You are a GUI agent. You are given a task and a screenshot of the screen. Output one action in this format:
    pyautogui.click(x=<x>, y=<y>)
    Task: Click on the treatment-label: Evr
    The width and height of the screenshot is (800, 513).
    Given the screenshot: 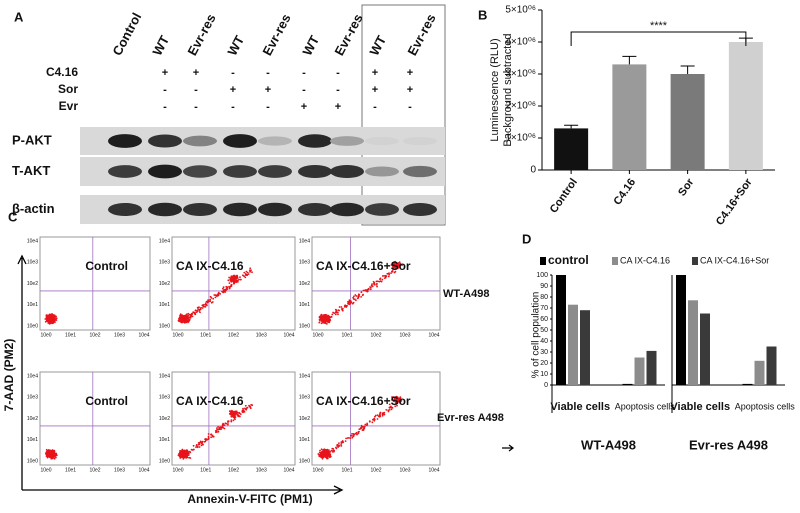 What is the action you would take?
    pyautogui.click(x=69, y=106)
    